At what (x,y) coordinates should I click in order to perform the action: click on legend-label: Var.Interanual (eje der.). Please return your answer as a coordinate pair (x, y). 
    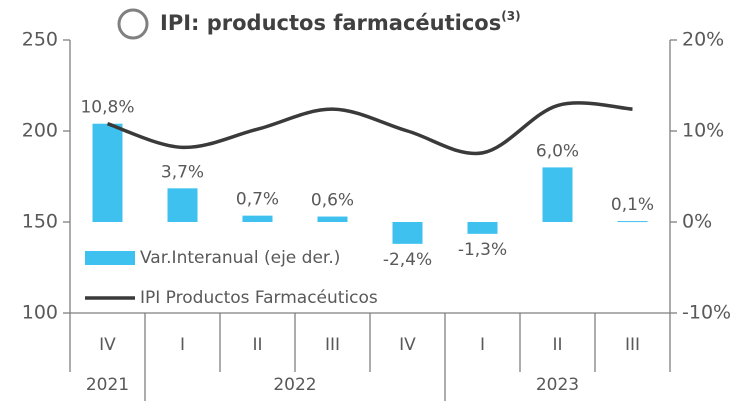
    Looking at the image, I should click on (240, 258).